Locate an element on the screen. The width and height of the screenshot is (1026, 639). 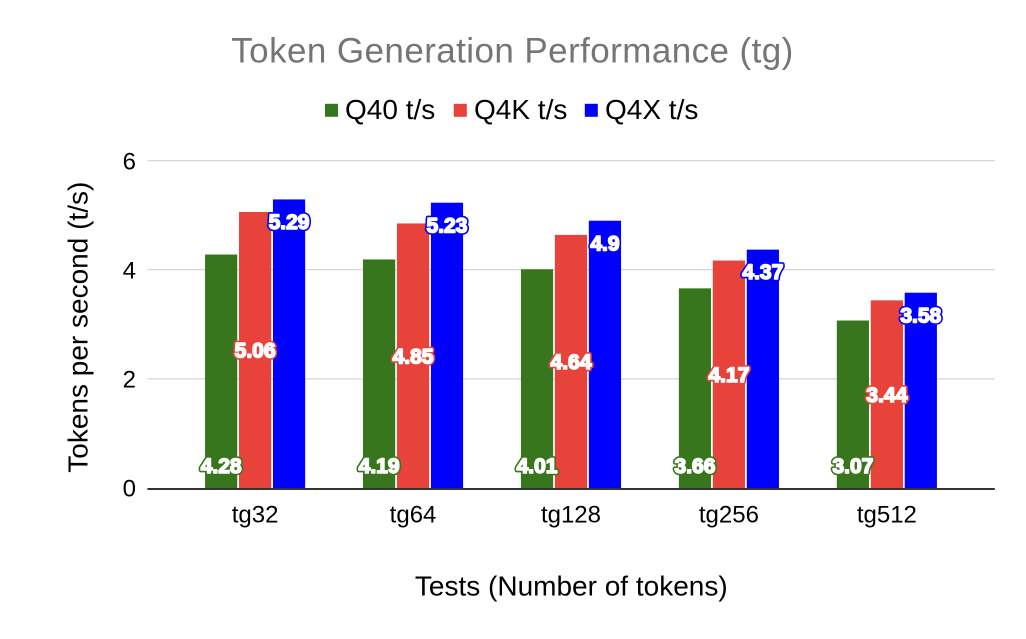
svg-text: 5.23 is located at coordinates (447, 225).